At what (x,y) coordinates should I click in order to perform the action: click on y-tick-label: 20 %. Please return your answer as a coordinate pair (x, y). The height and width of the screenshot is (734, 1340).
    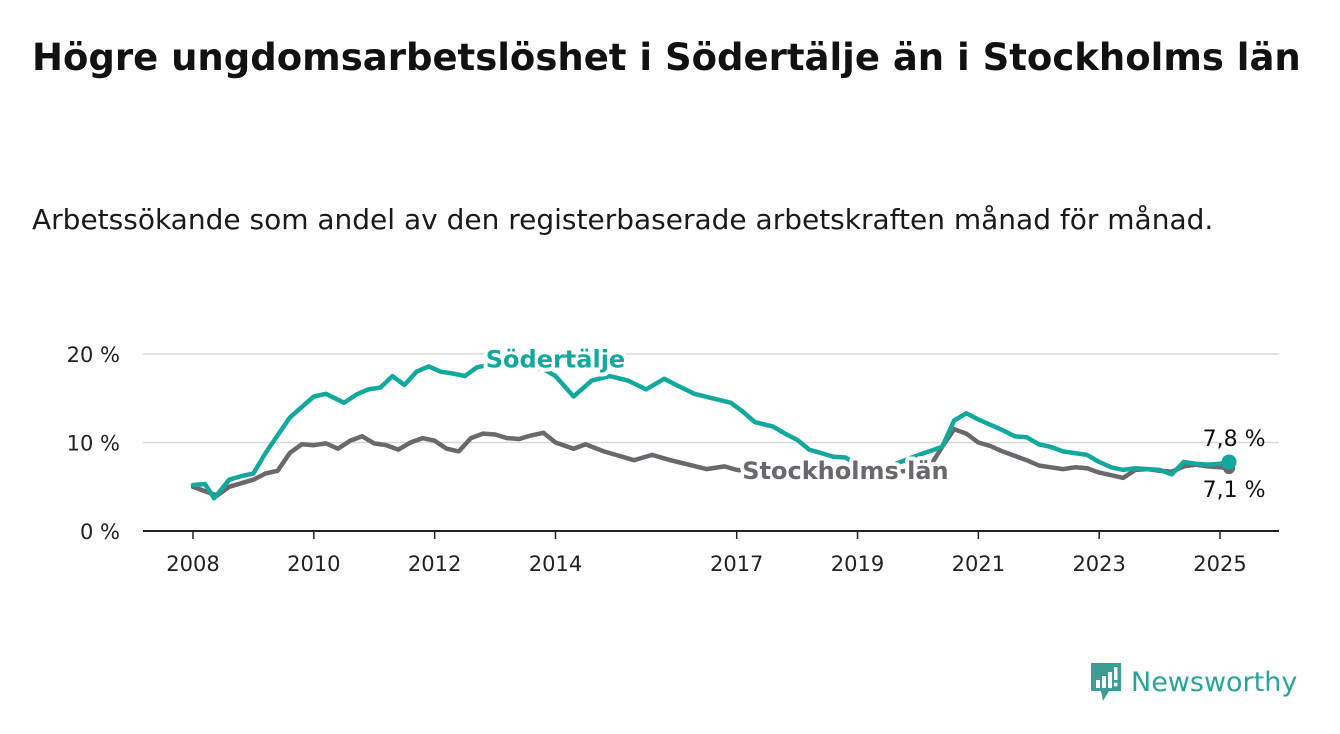
    Looking at the image, I should click on (93, 355).